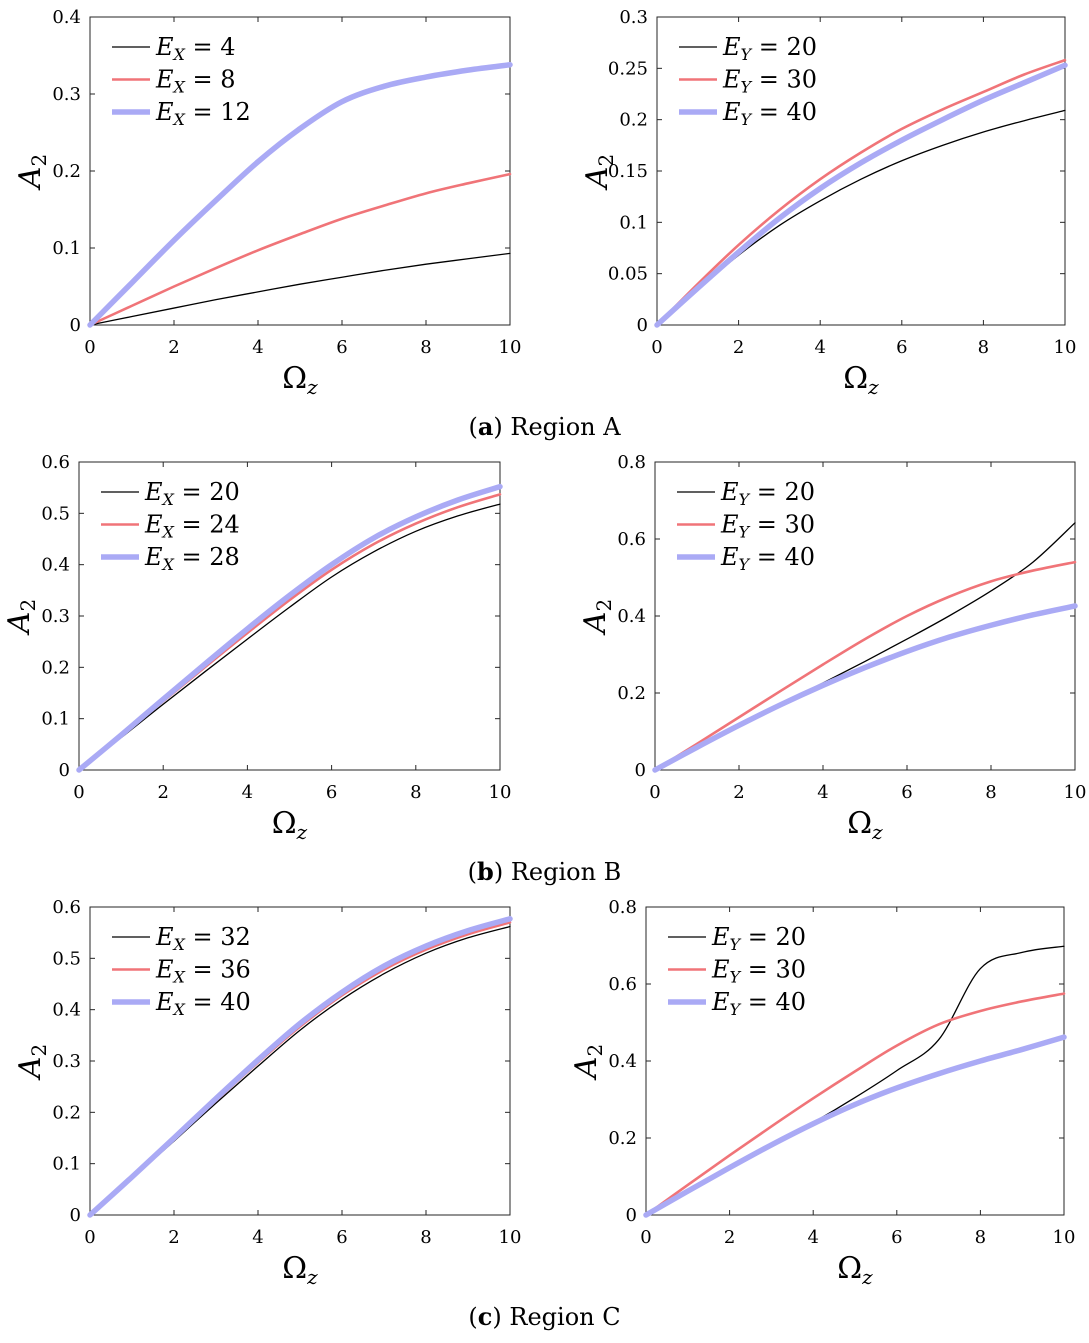 Image resolution: width=1089 pixels, height=1343 pixels. I want to click on caption-text: Region C, so click(565, 1317).